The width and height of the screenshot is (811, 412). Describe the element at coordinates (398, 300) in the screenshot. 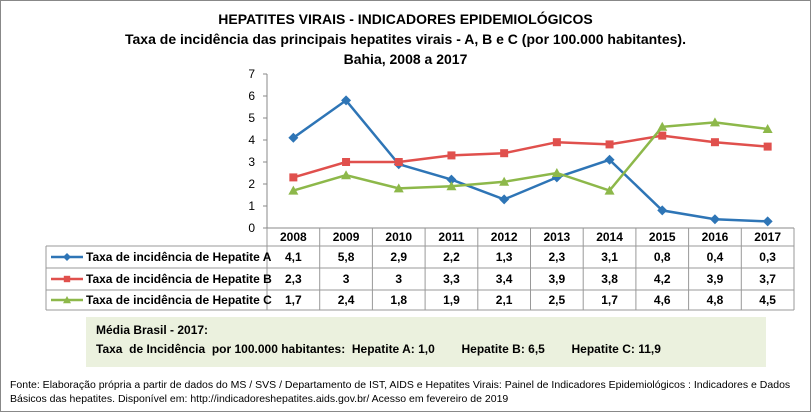

I see `table-cell: 1,8` at that location.